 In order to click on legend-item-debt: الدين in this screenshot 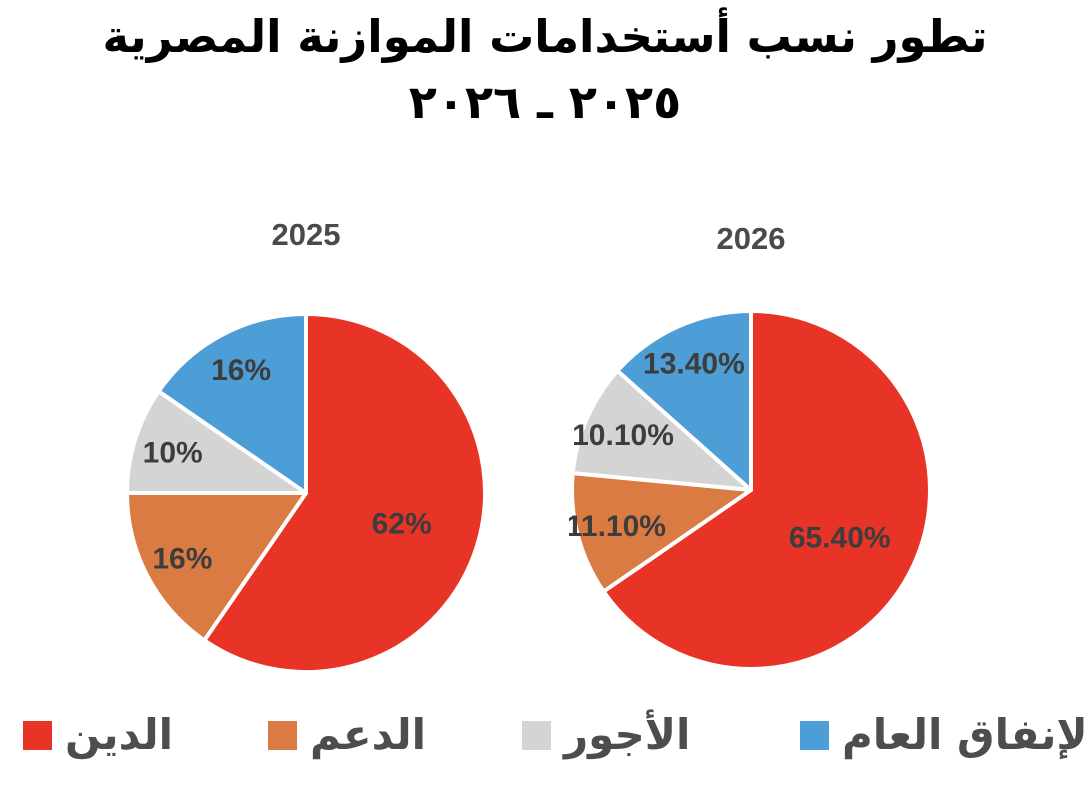, I will do `click(98, 735)`.